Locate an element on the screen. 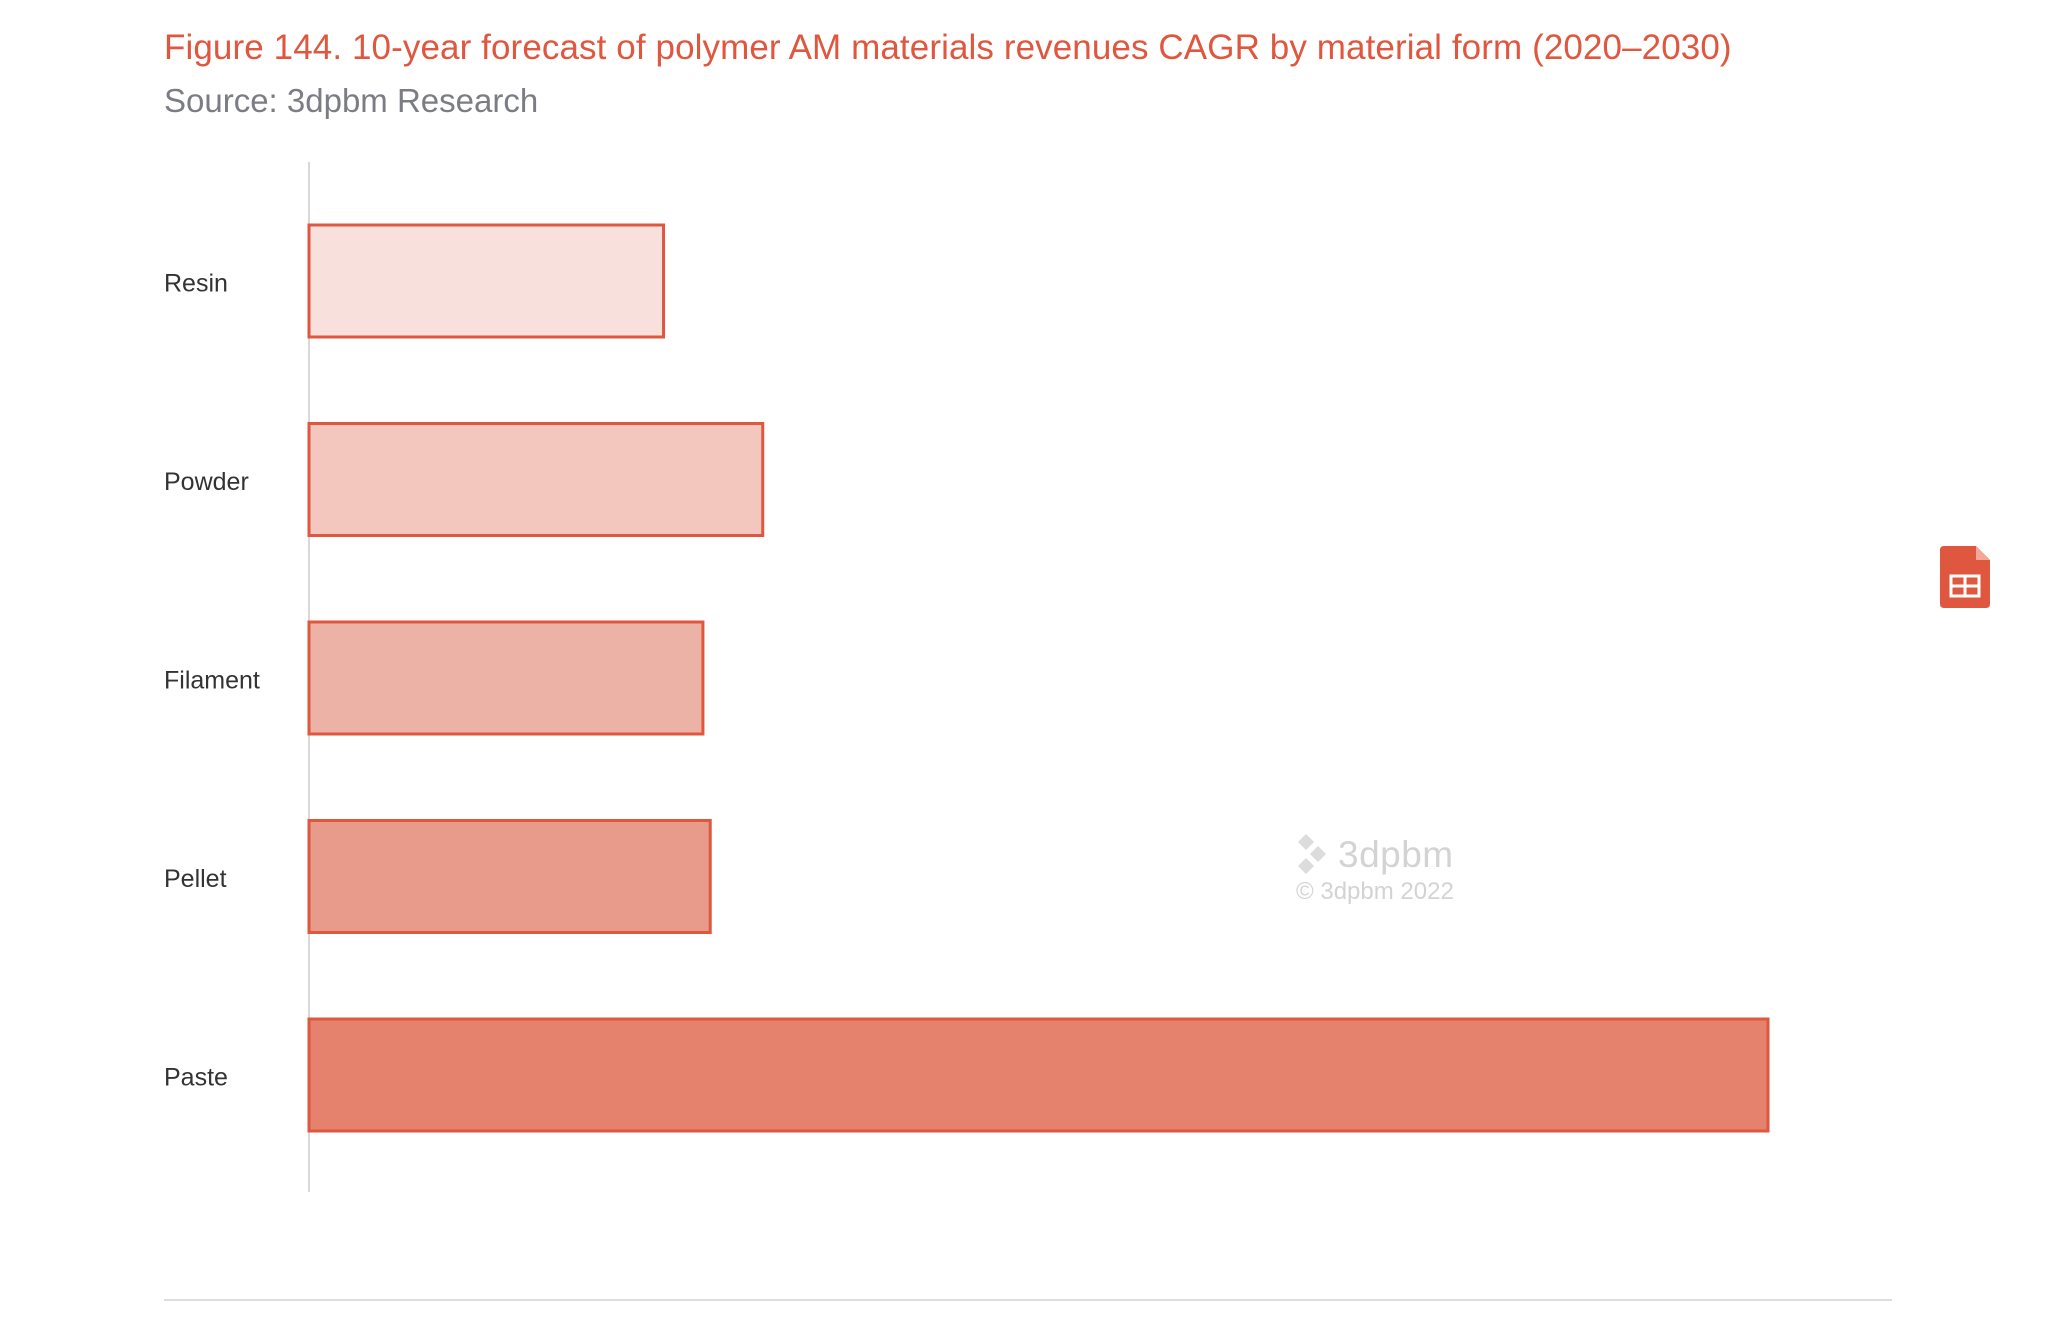 The height and width of the screenshot is (1326, 2048). watermark-logo: 3dpbm is located at coordinates (1406, 855).